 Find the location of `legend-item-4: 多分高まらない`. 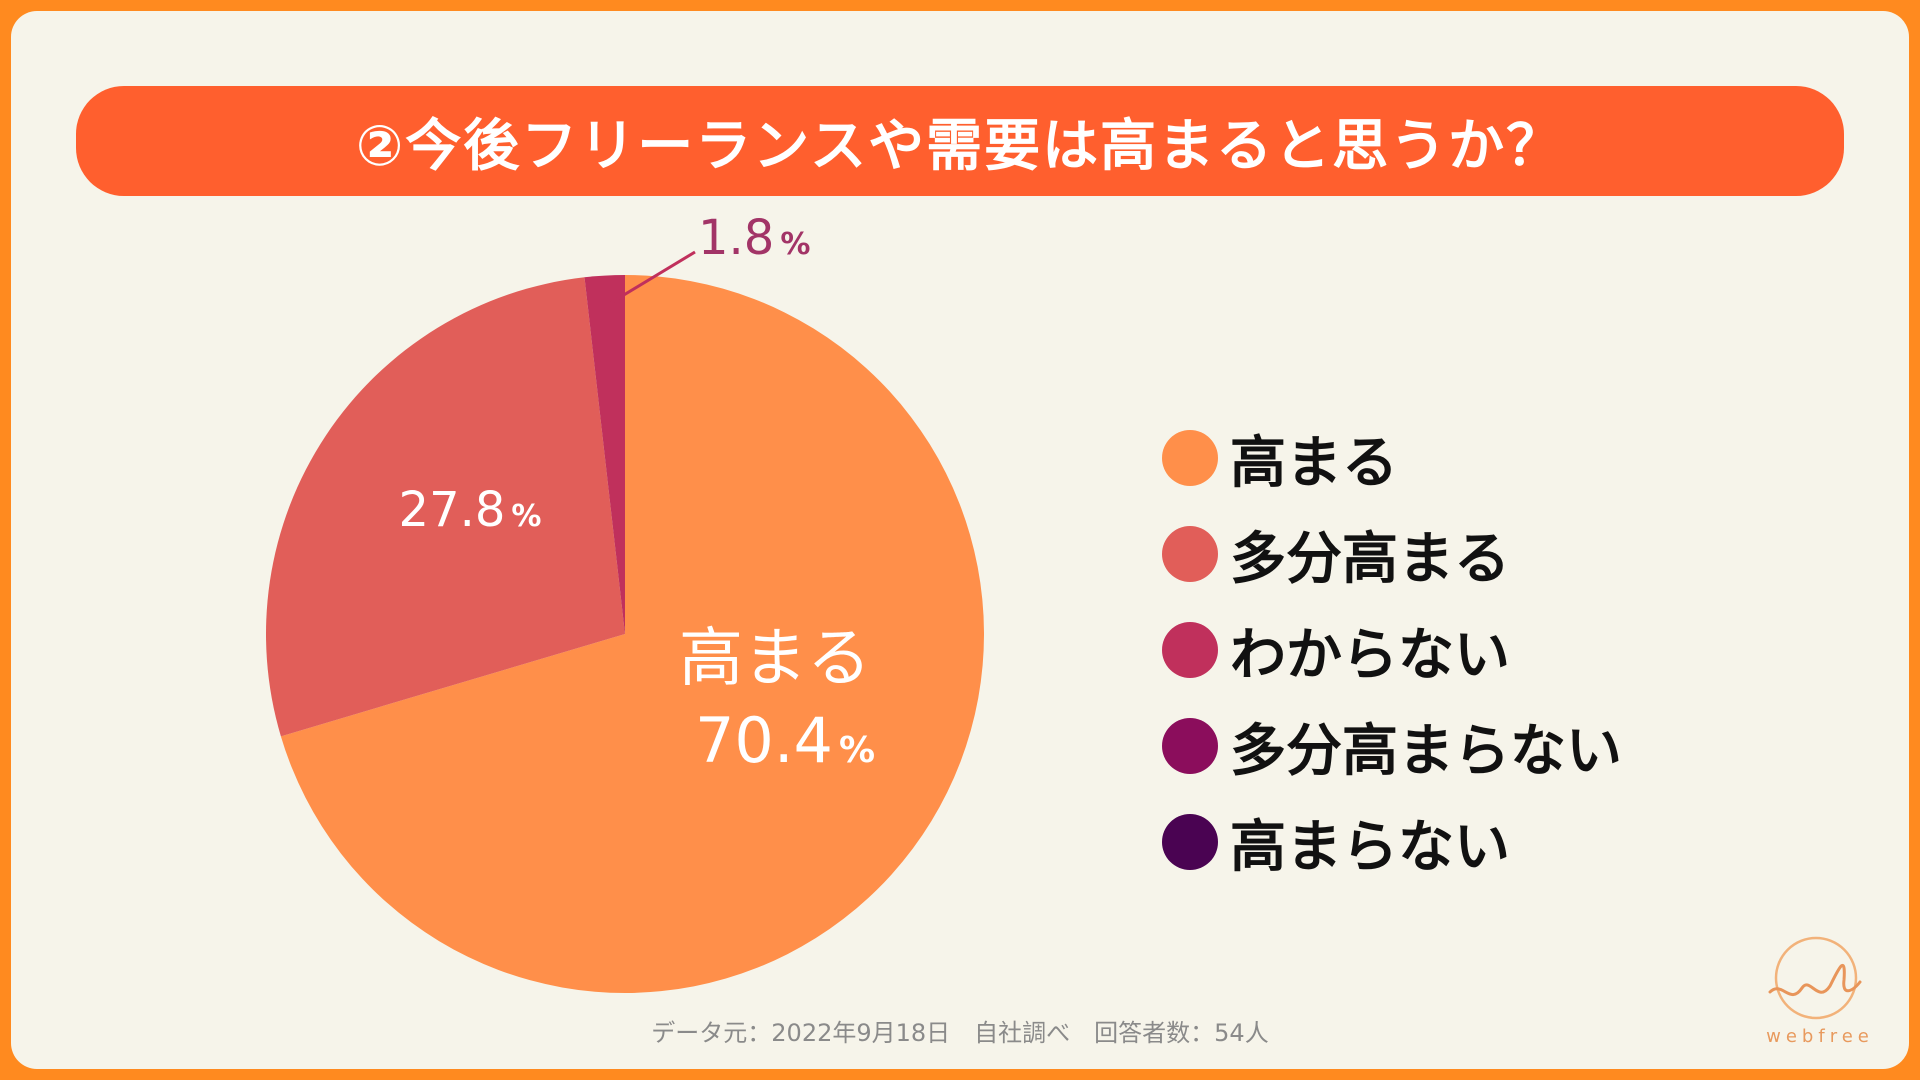

legend-item-4: 多分高まらない is located at coordinates (1392, 746).